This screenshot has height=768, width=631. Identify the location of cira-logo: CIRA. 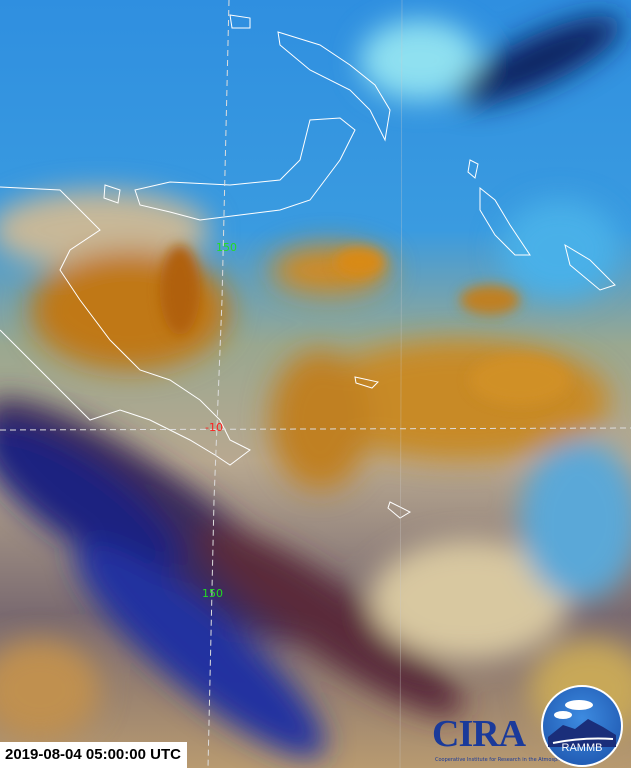
(479, 734).